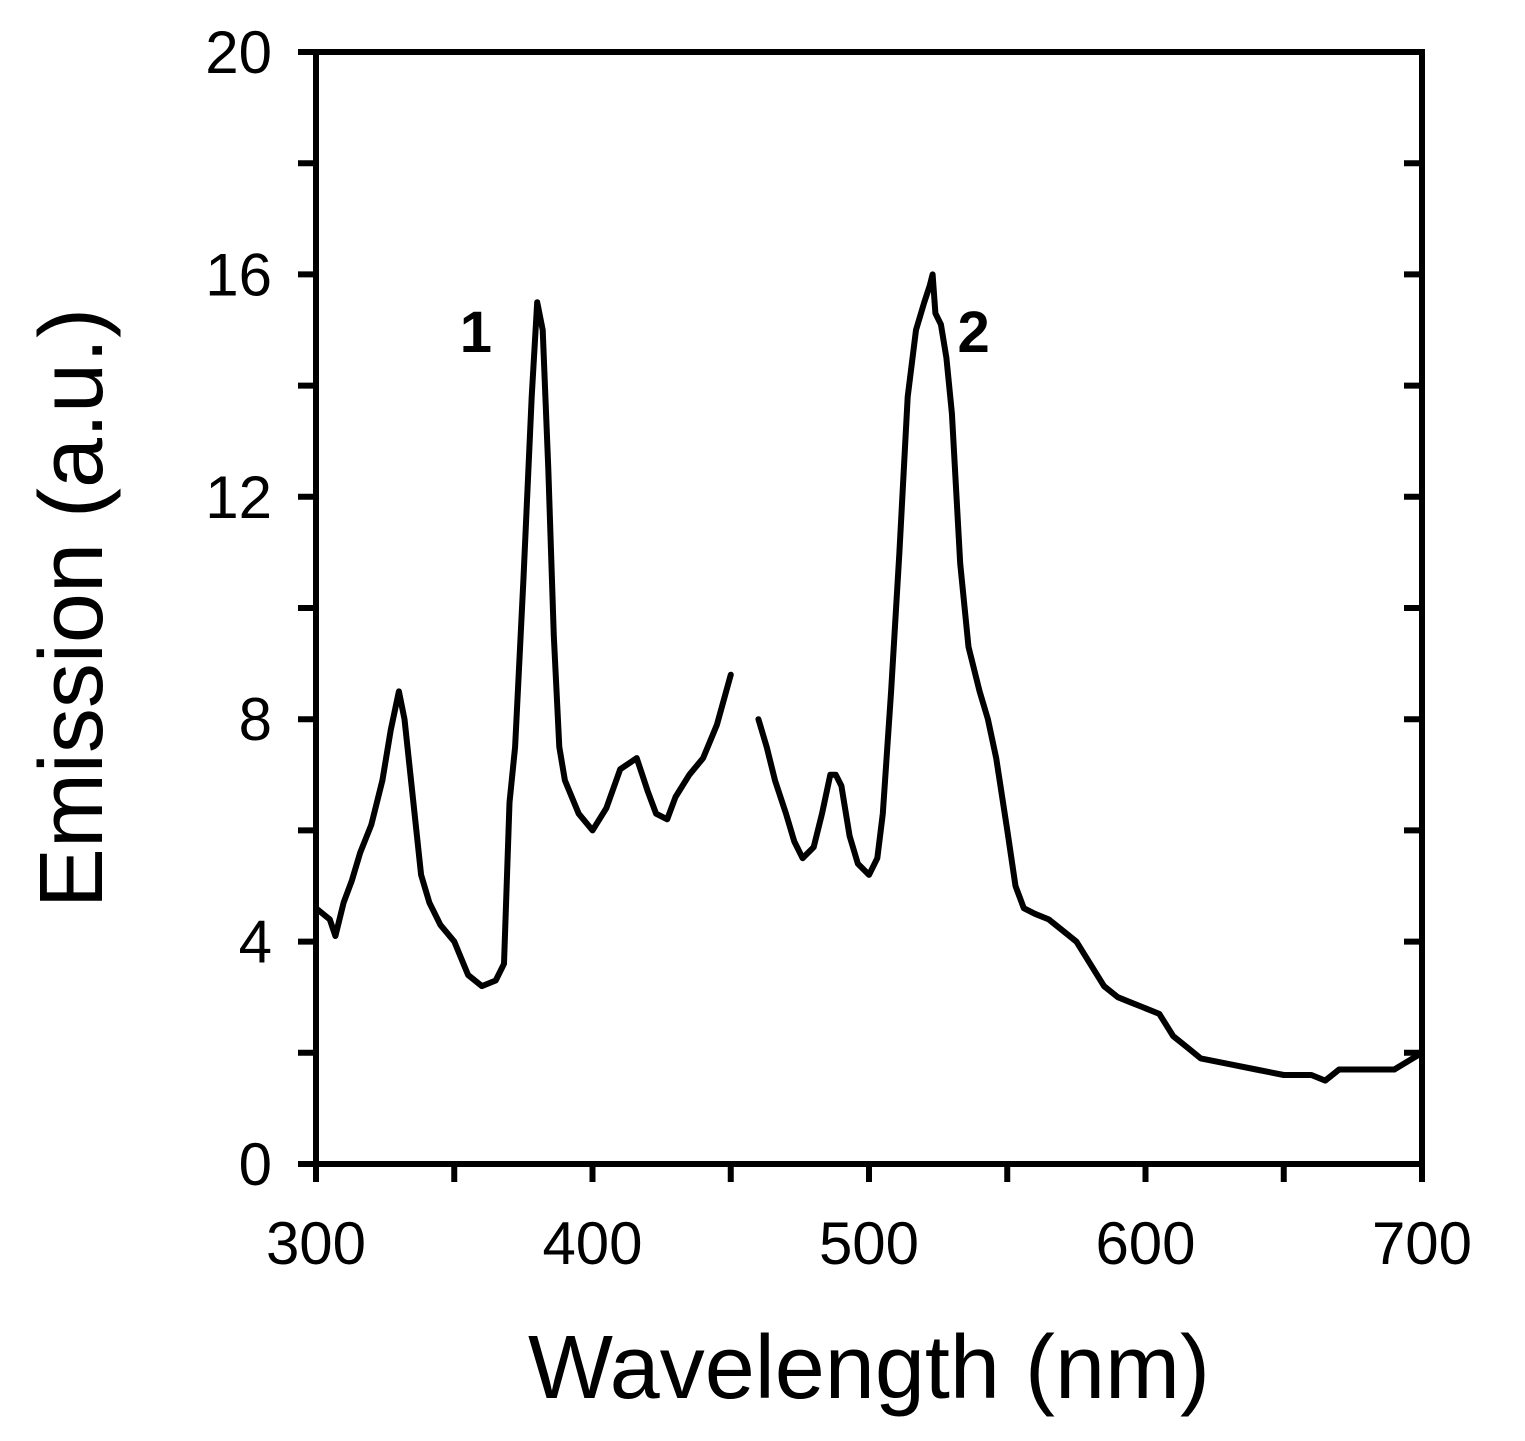 This screenshot has height=1441, width=1525. What do you see at coordinates (238, 52) in the screenshot?
I see `y-tick-label: 20` at bounding box center [238, 52].